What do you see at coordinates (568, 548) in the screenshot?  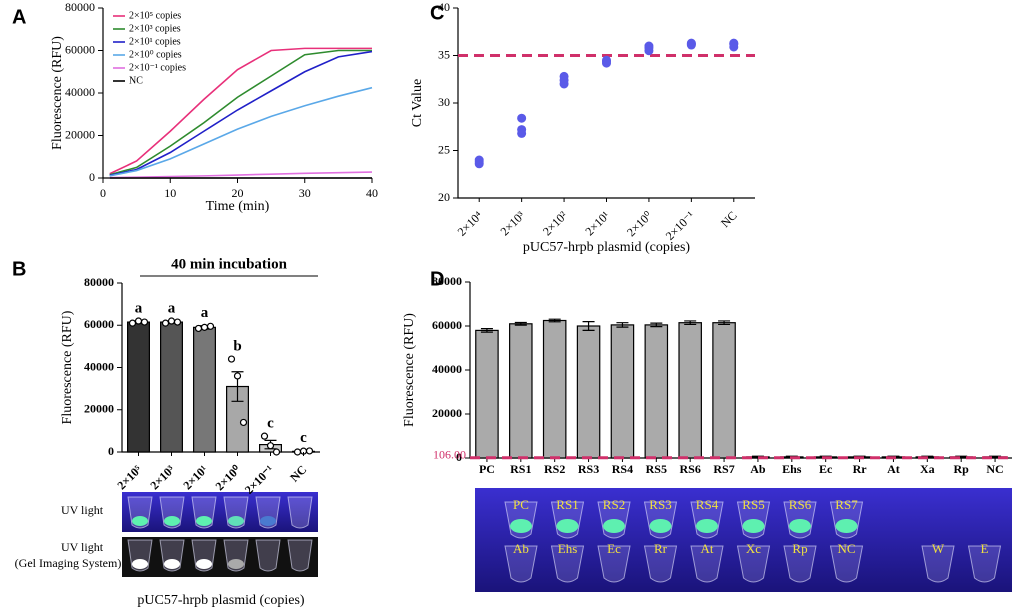 I see `tube-label: Ehs` at bounding box center [568, 548].